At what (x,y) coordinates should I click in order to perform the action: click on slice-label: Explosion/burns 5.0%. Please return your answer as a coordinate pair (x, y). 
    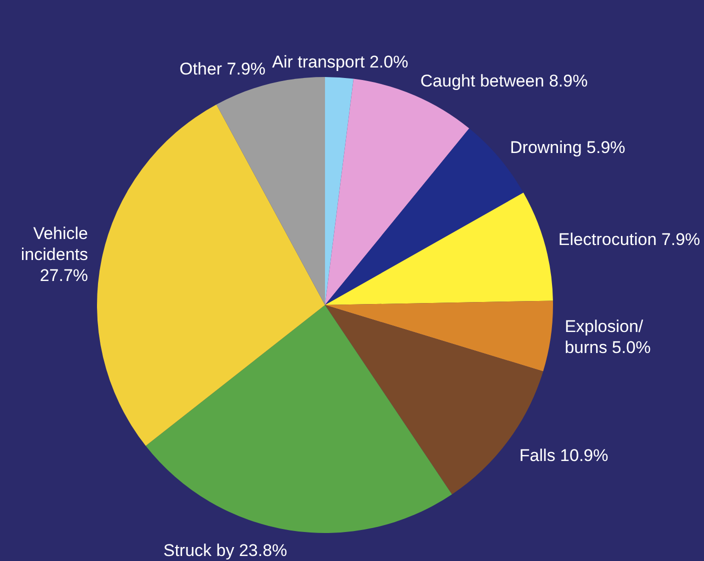
    Looking at the image, I should click on (607, 337).